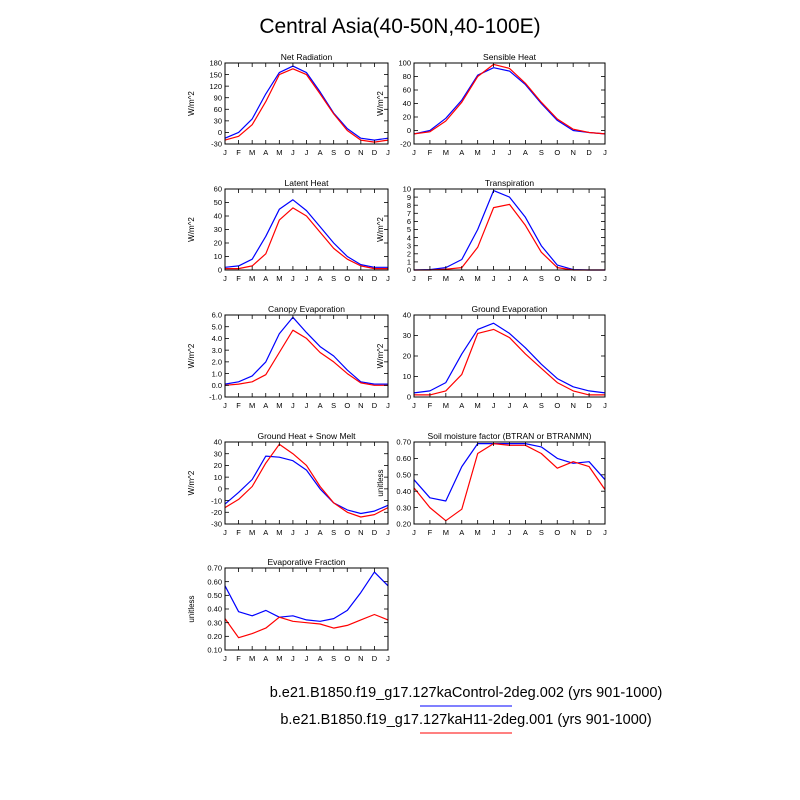 The height and width of the screenshot is (800, 800). Describe the element at coordinates (407, 117) in the screenshot. I see `sensible-heat-ytick-label: 20` at that location.